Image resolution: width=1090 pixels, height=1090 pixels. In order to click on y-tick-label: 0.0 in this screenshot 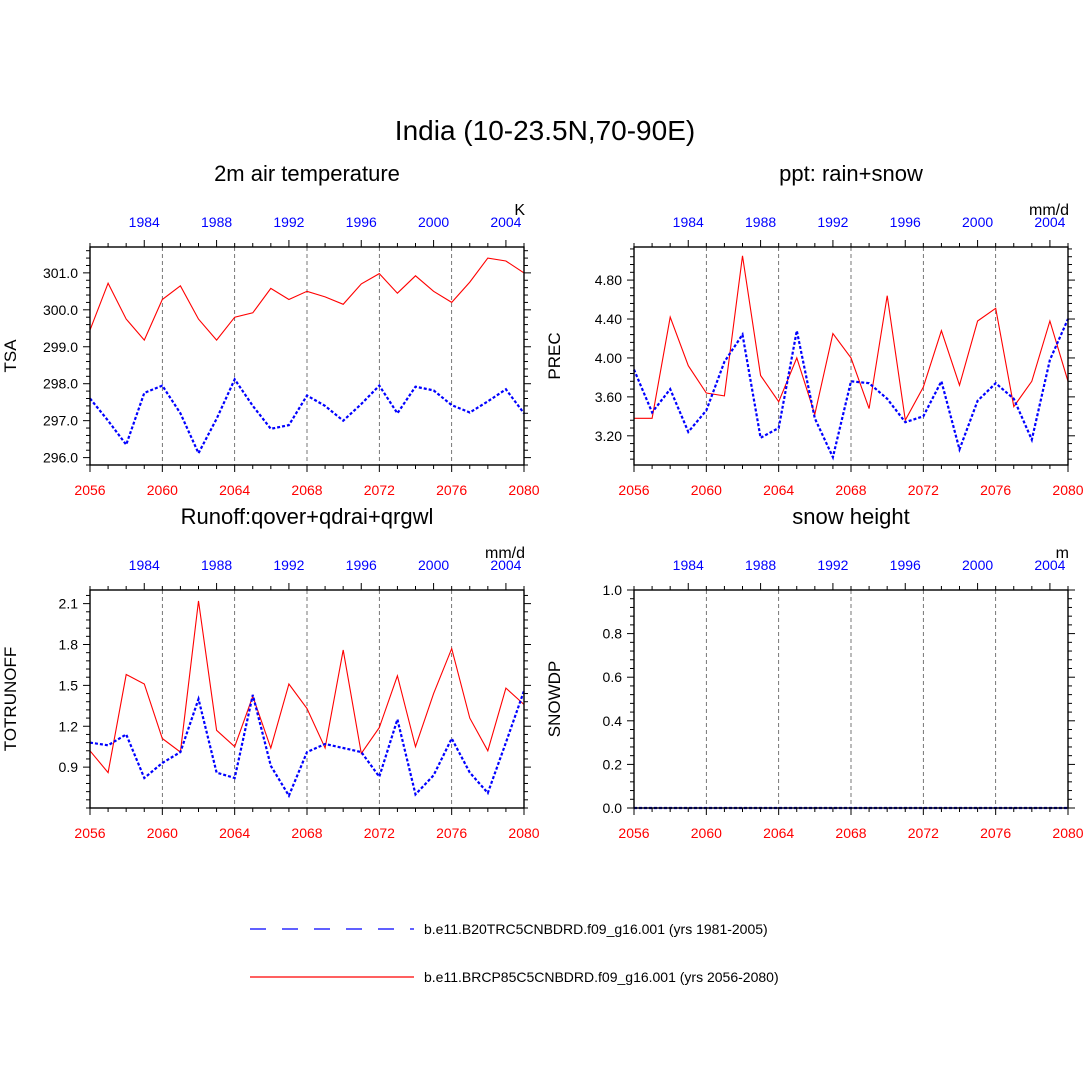, I will do `click(613, 808)`.